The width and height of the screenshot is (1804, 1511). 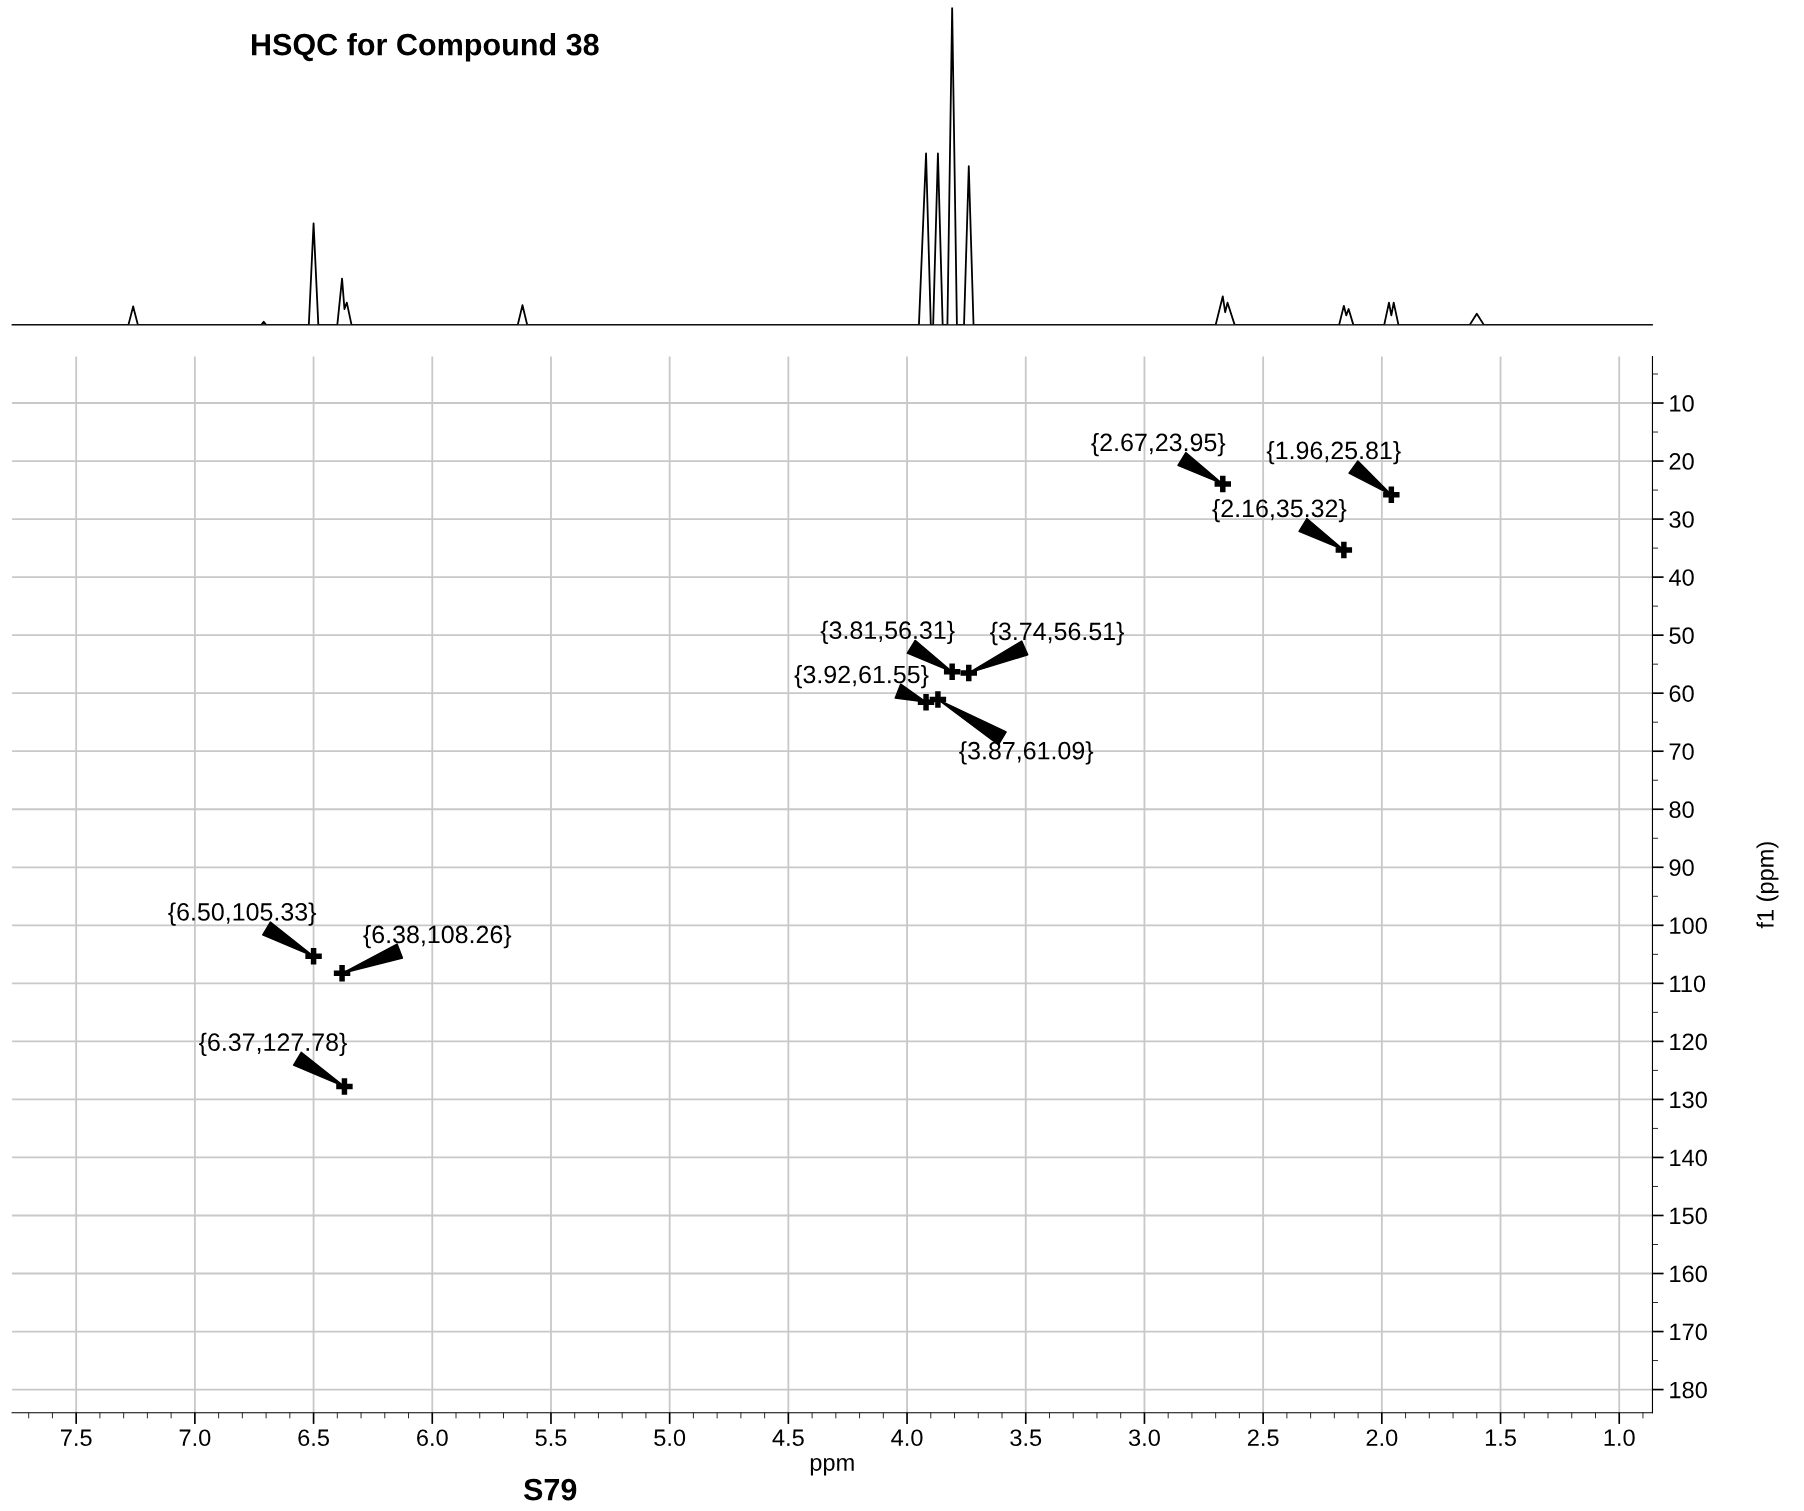 What do you see at coordinates (907, 1438) in the screenshot?
I see `x-tick-label: 4.0` at bounding box center [907, 1438].